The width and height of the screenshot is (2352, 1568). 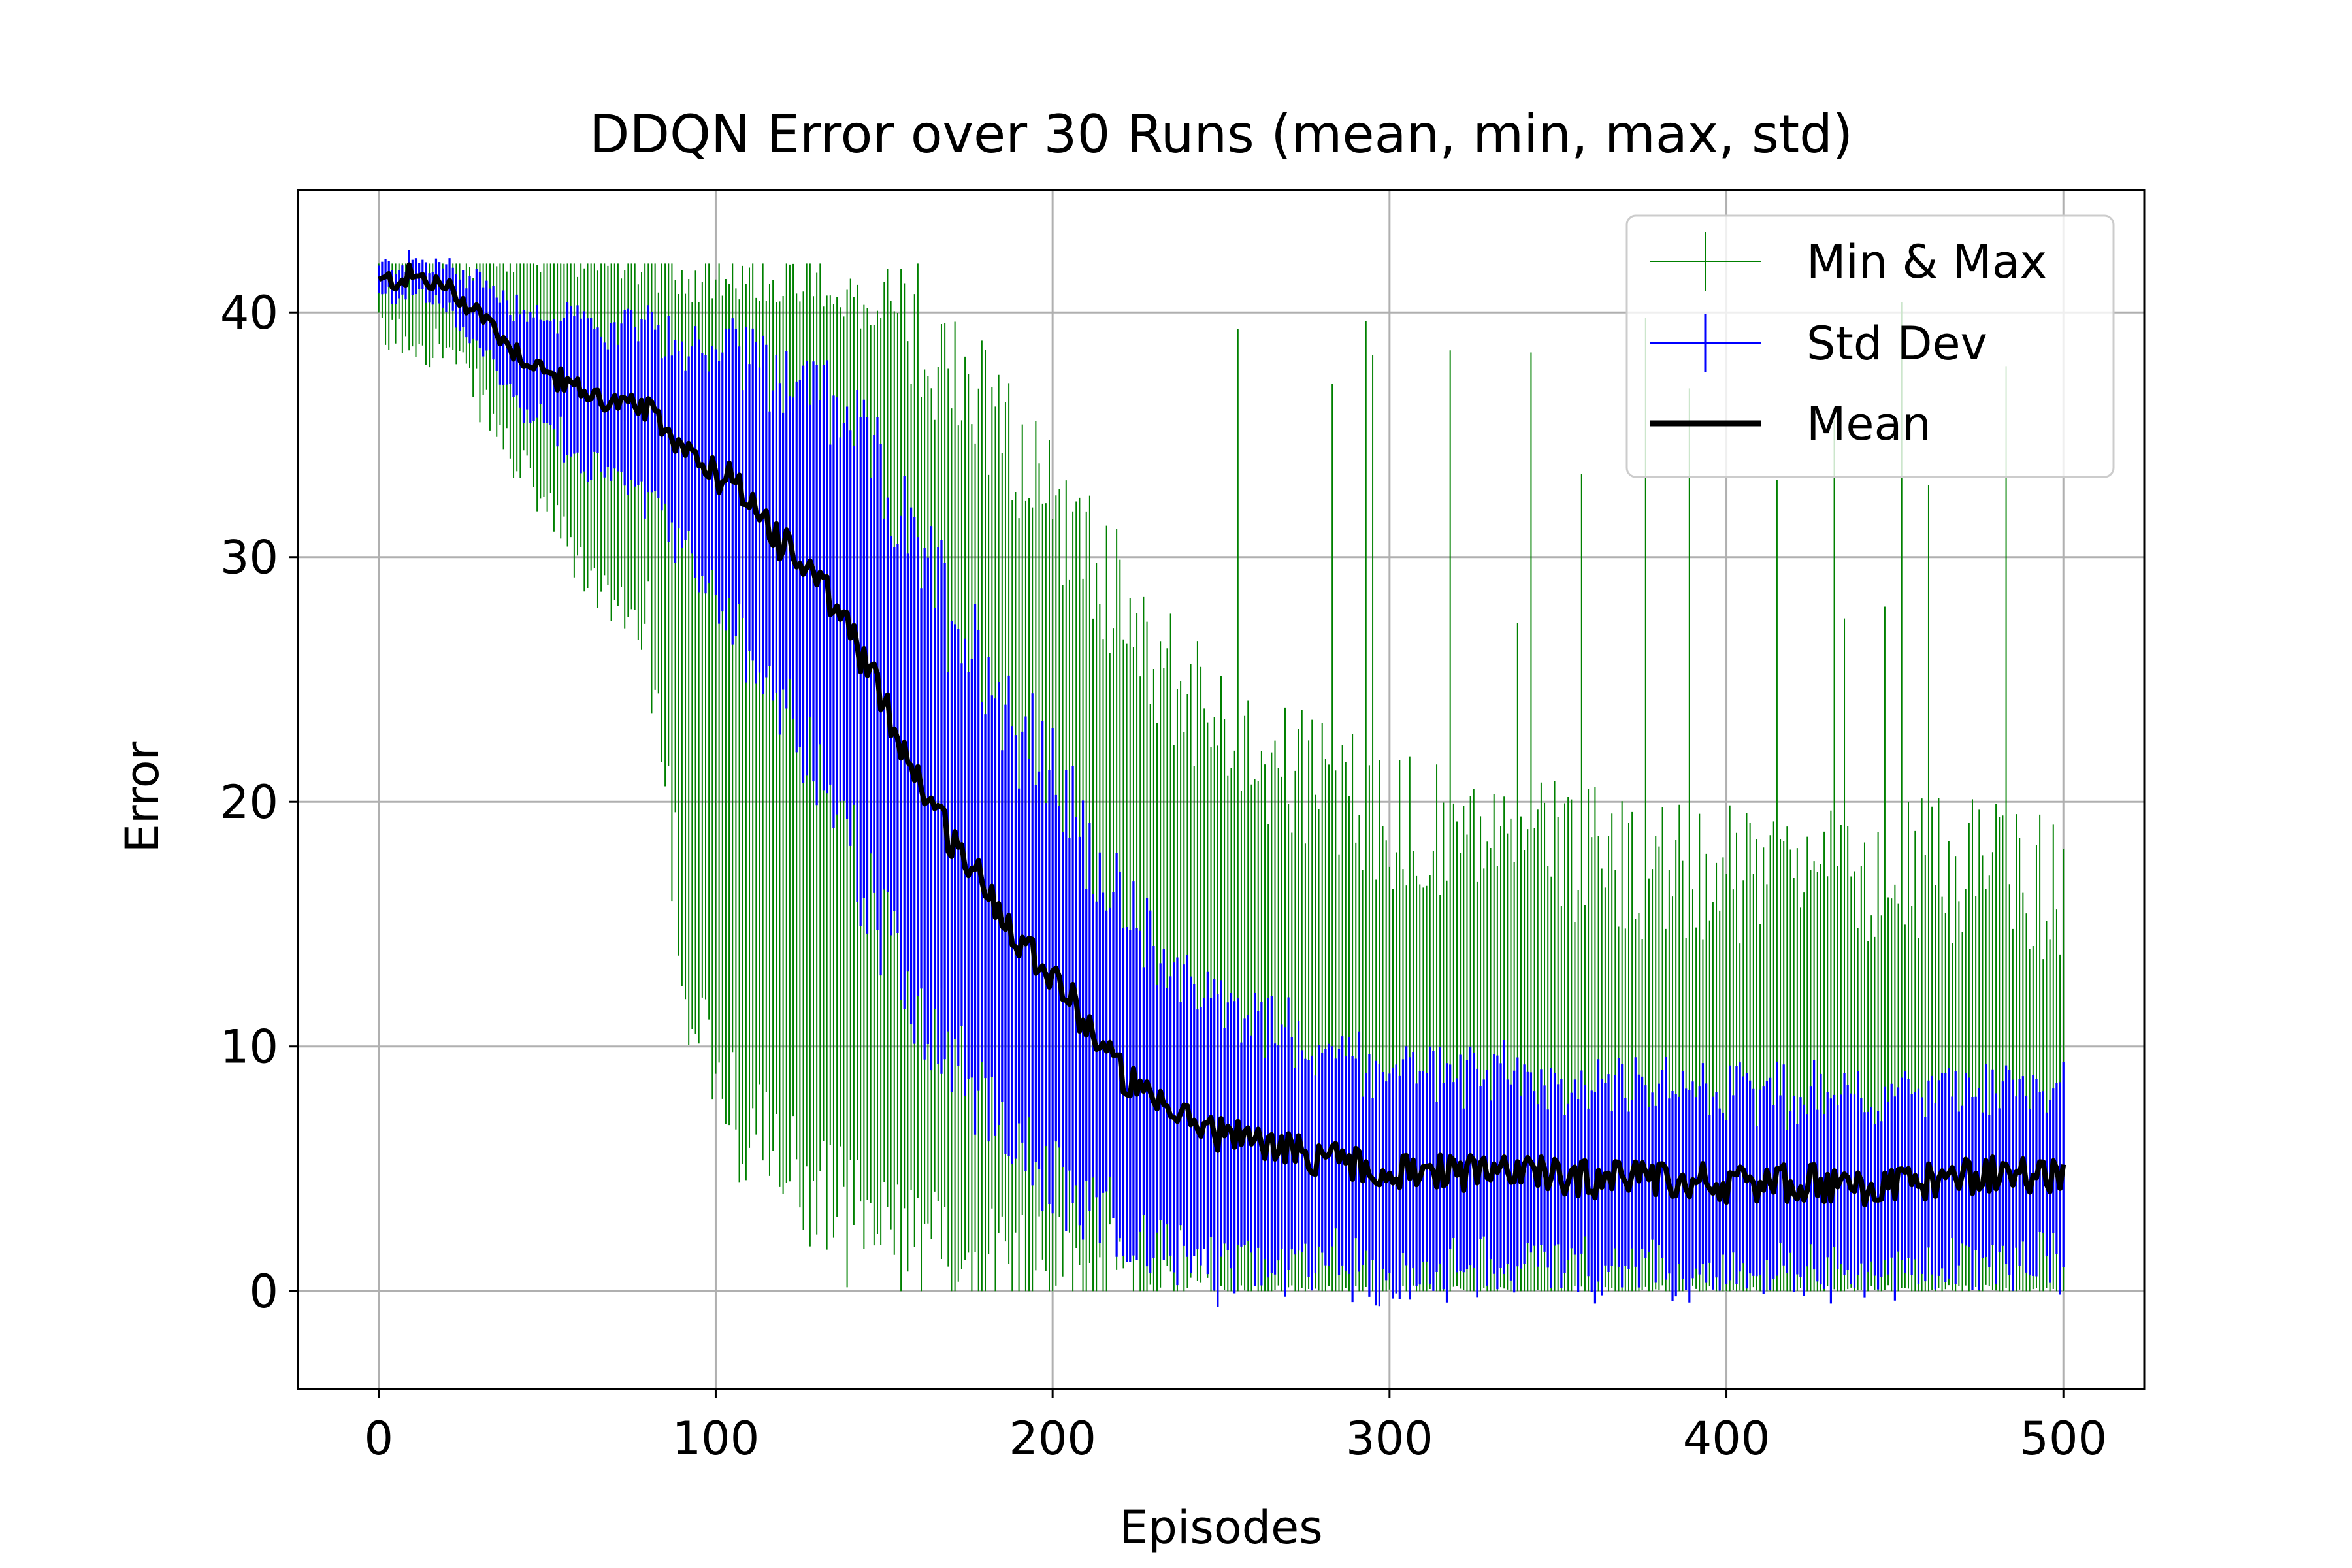 I want to click on legend-std-label: Std Dev, so click(x=1896, y=343).